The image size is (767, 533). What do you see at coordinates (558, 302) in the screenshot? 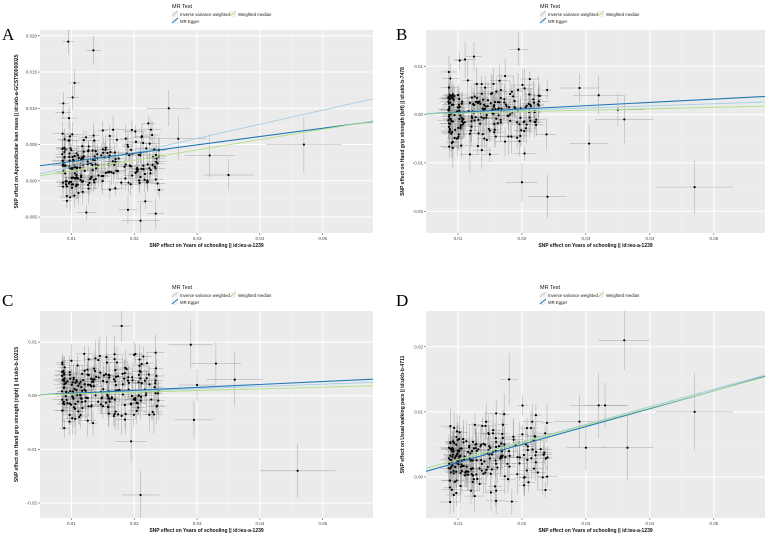
I see `legend-entry-label: MR Egger` at bounding box center [558, 302].